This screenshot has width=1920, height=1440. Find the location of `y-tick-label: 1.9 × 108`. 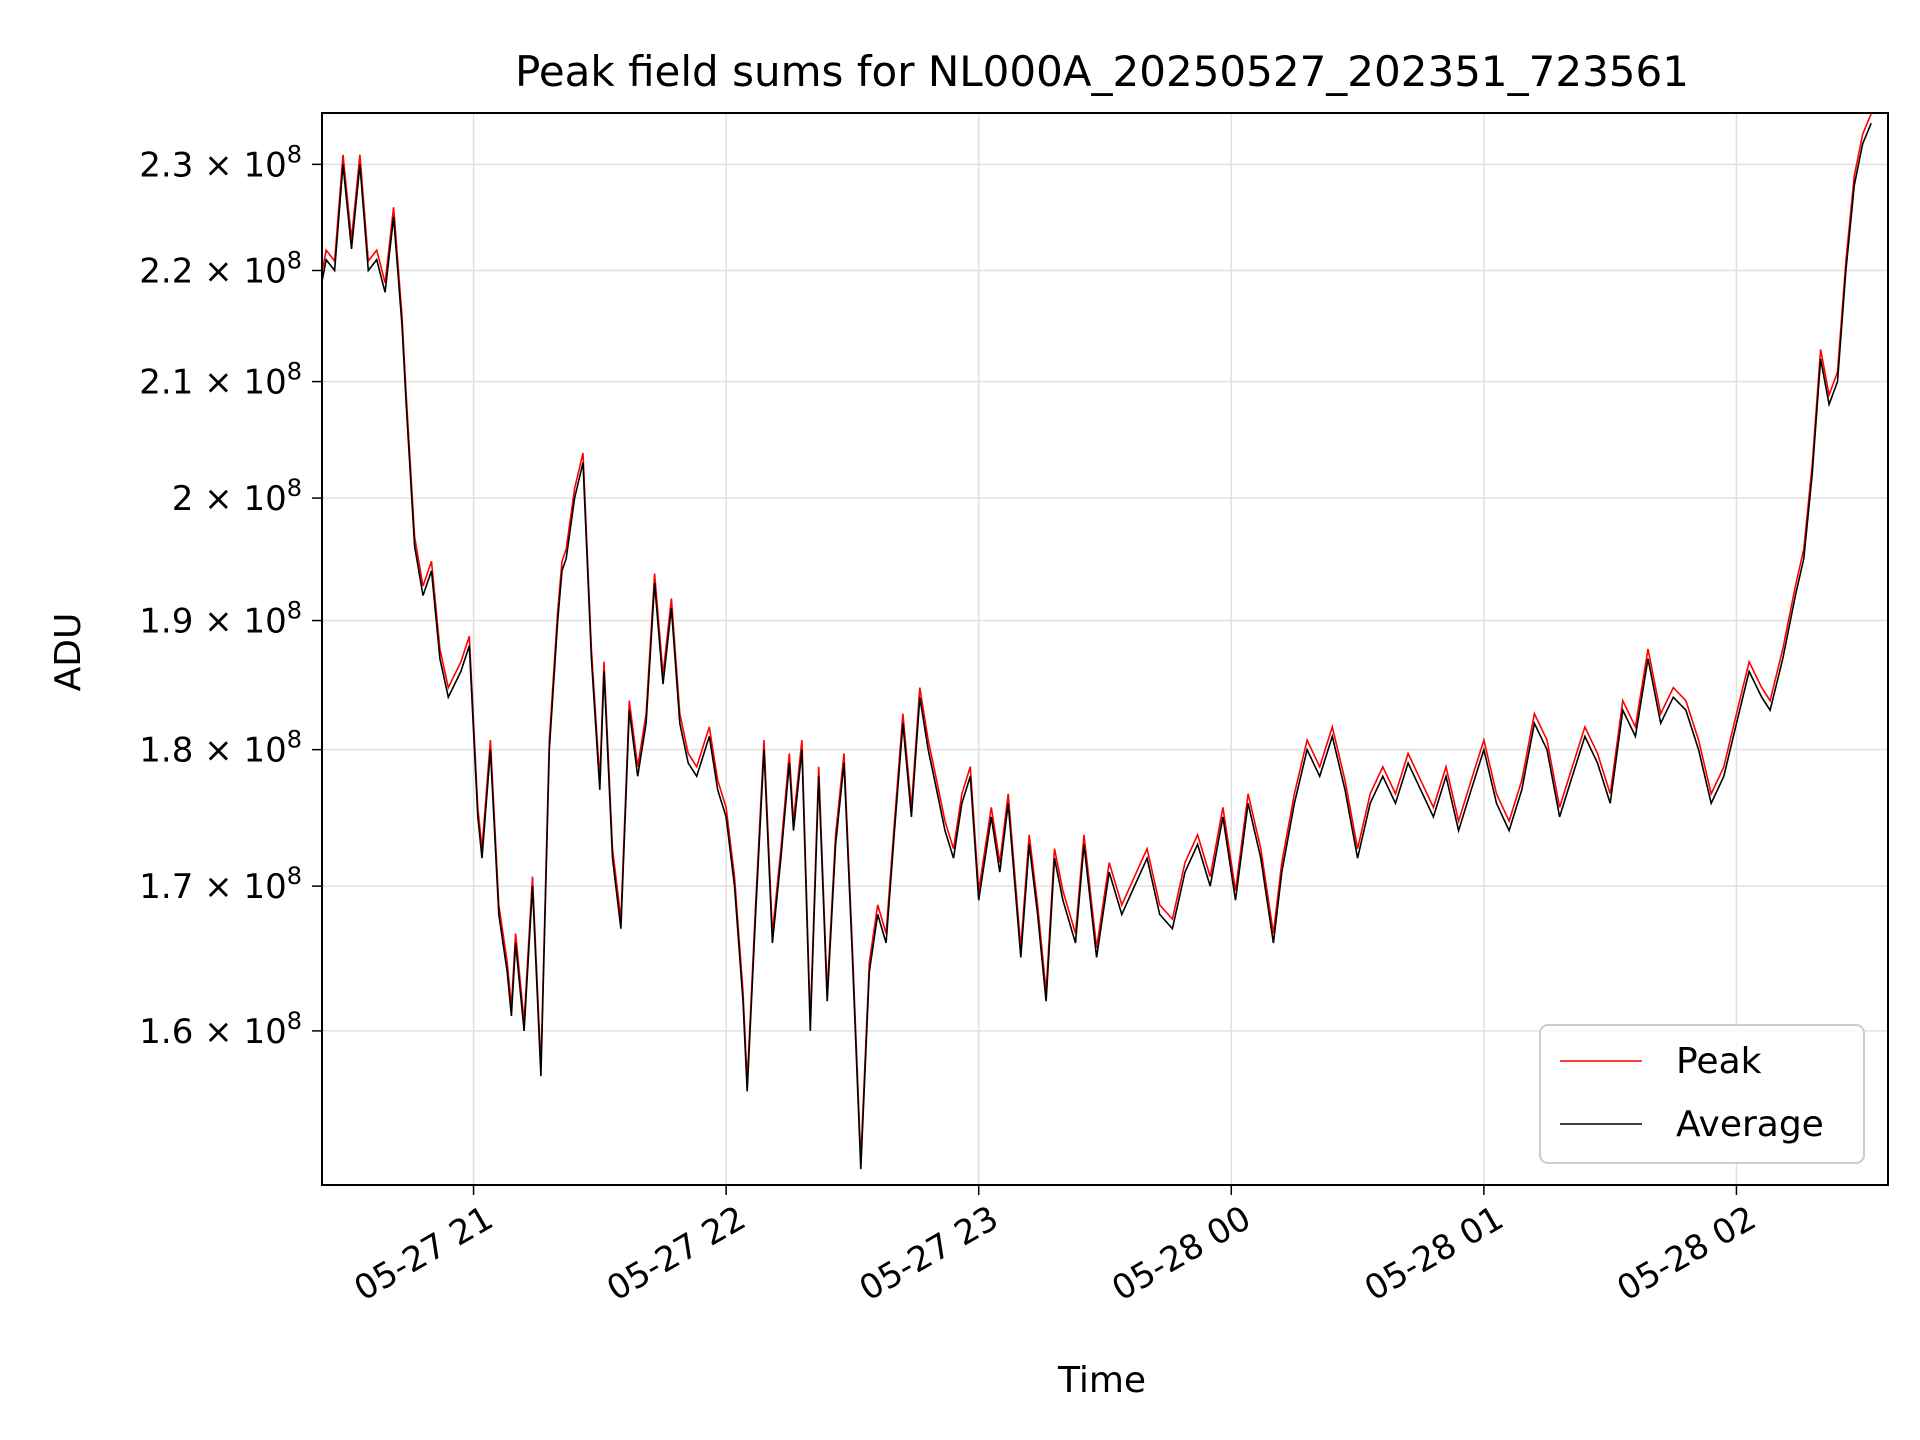

y-tick-label: 1.9 × 108 is located at coordinates (220, 619).